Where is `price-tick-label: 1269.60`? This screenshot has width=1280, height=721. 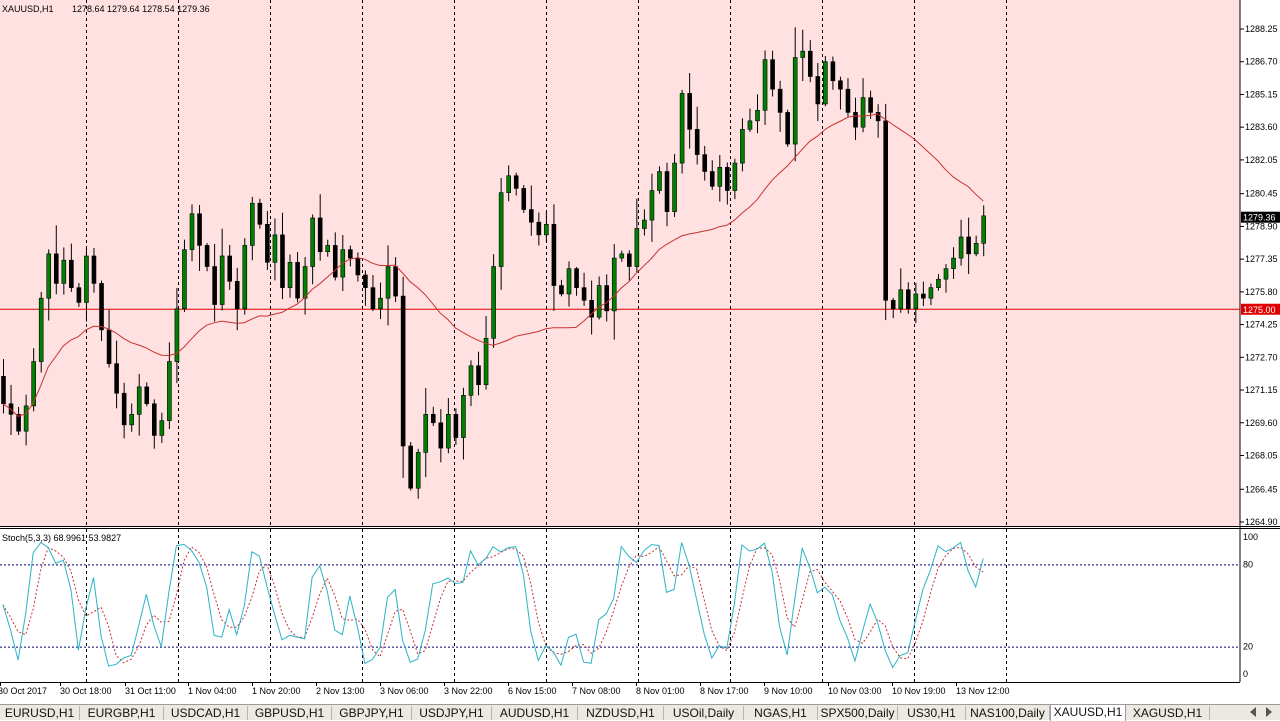 price-tick-label: 1269.60 is located at coordinates (1261, 423).